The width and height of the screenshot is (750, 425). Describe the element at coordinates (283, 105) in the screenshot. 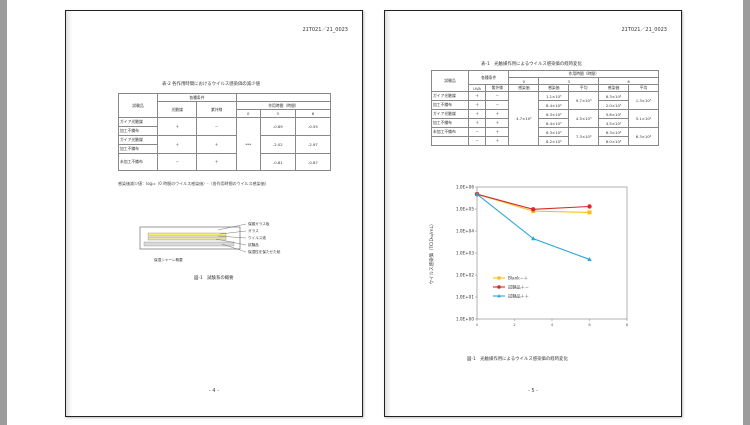

I see `header-time: 作用時間（時間）` at that location.